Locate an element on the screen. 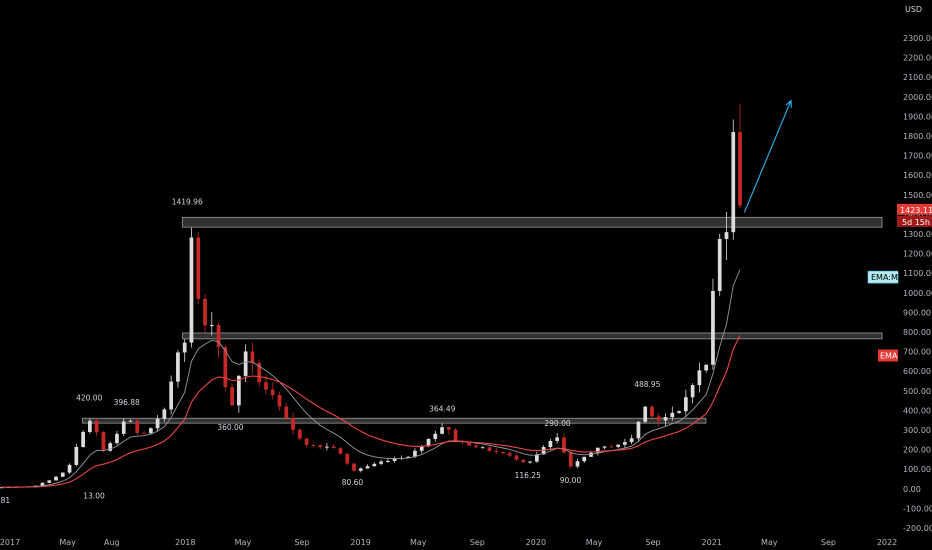 Image resolution: width=932 pixels, height=550 pixels. projection-arrow is located at coordinates (767, 156).